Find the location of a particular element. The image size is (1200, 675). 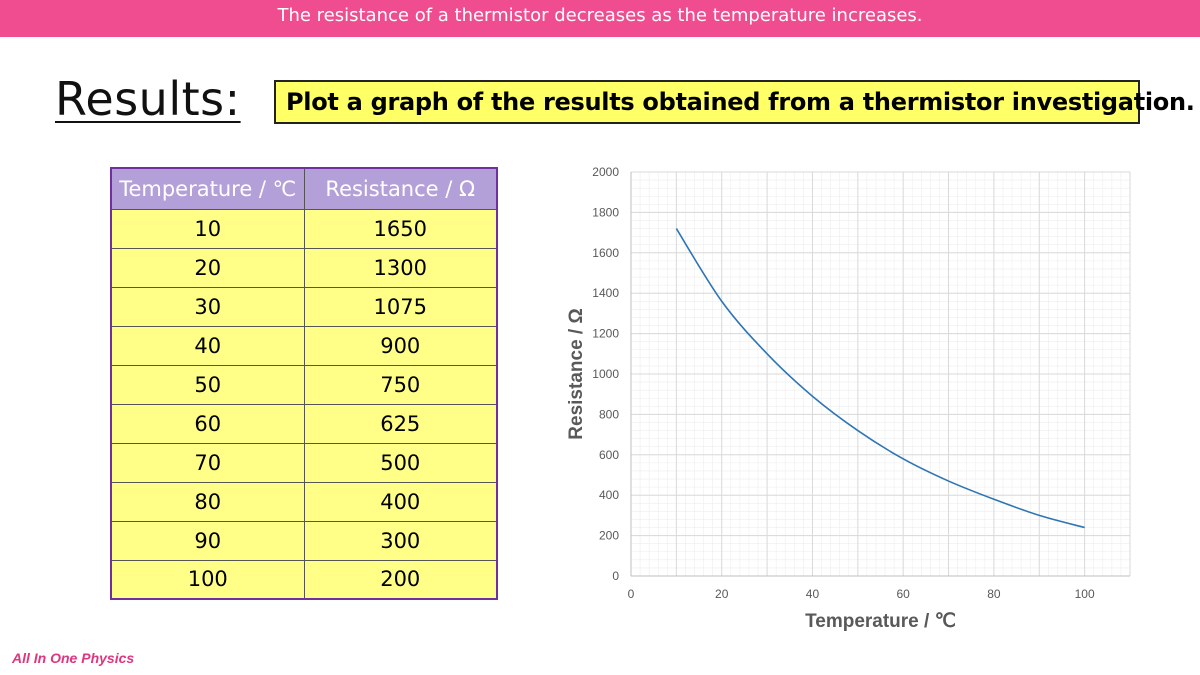

table-row: 100 200 is located at coordinates (304, 579).